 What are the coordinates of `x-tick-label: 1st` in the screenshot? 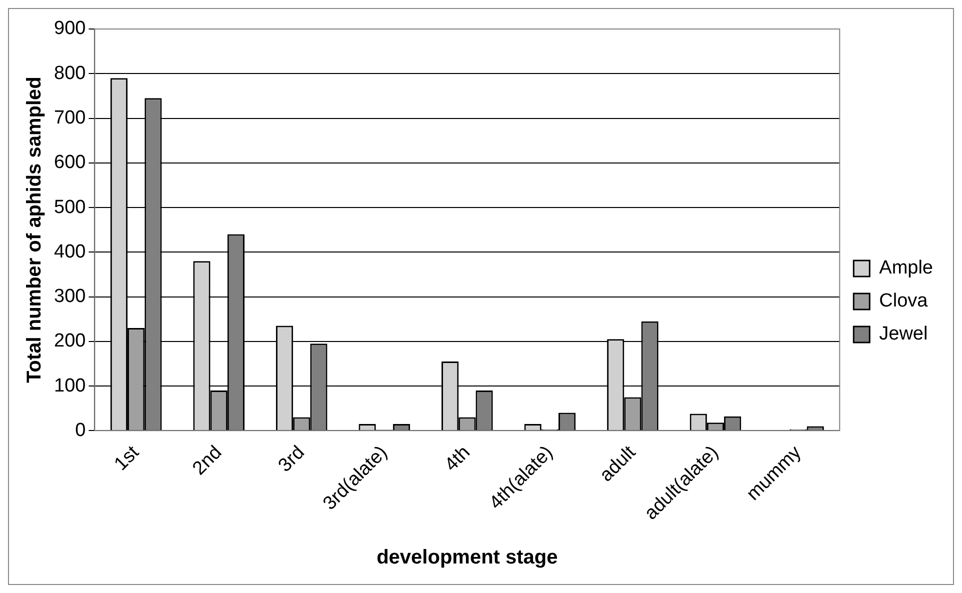 It's located at (127, 458).